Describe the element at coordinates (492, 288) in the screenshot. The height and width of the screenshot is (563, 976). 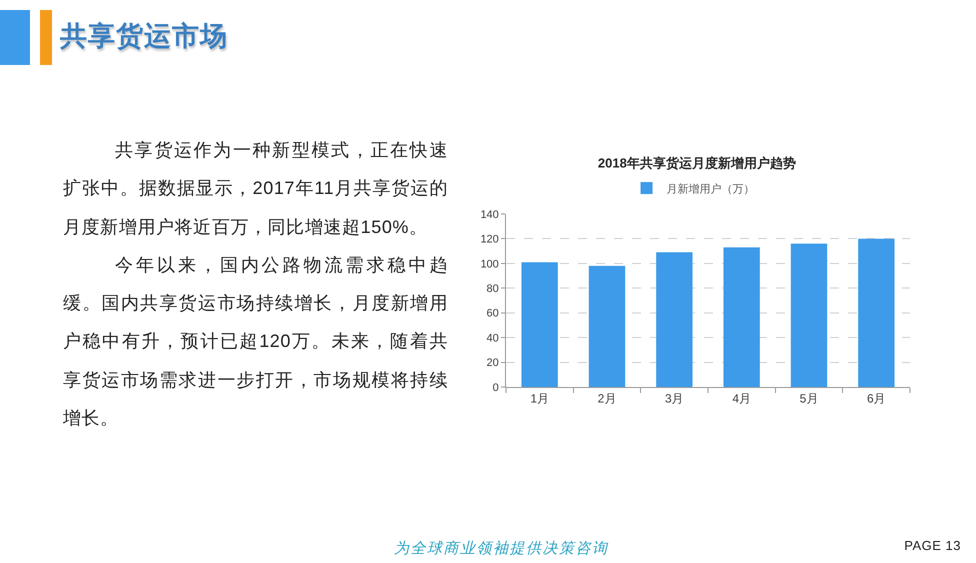
I see `y-tick-label: 80` at that location.